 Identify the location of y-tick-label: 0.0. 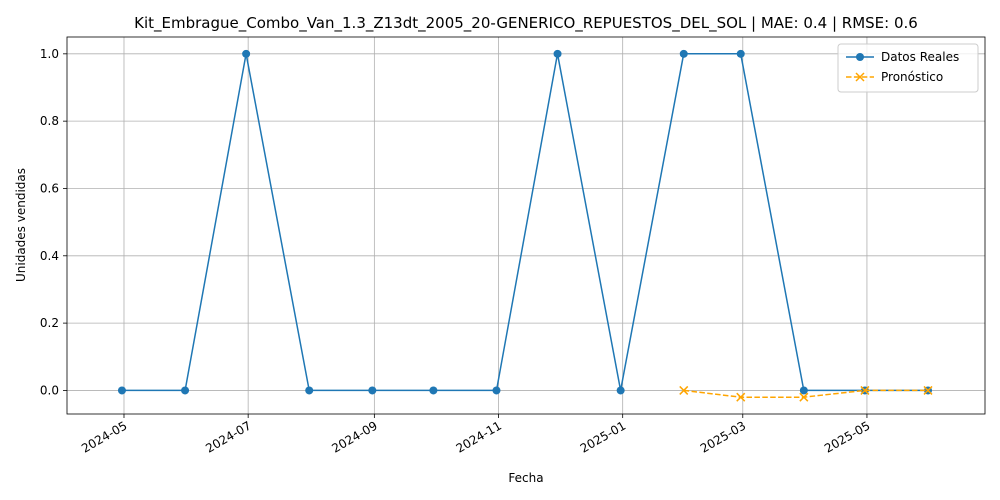
(49, 390).